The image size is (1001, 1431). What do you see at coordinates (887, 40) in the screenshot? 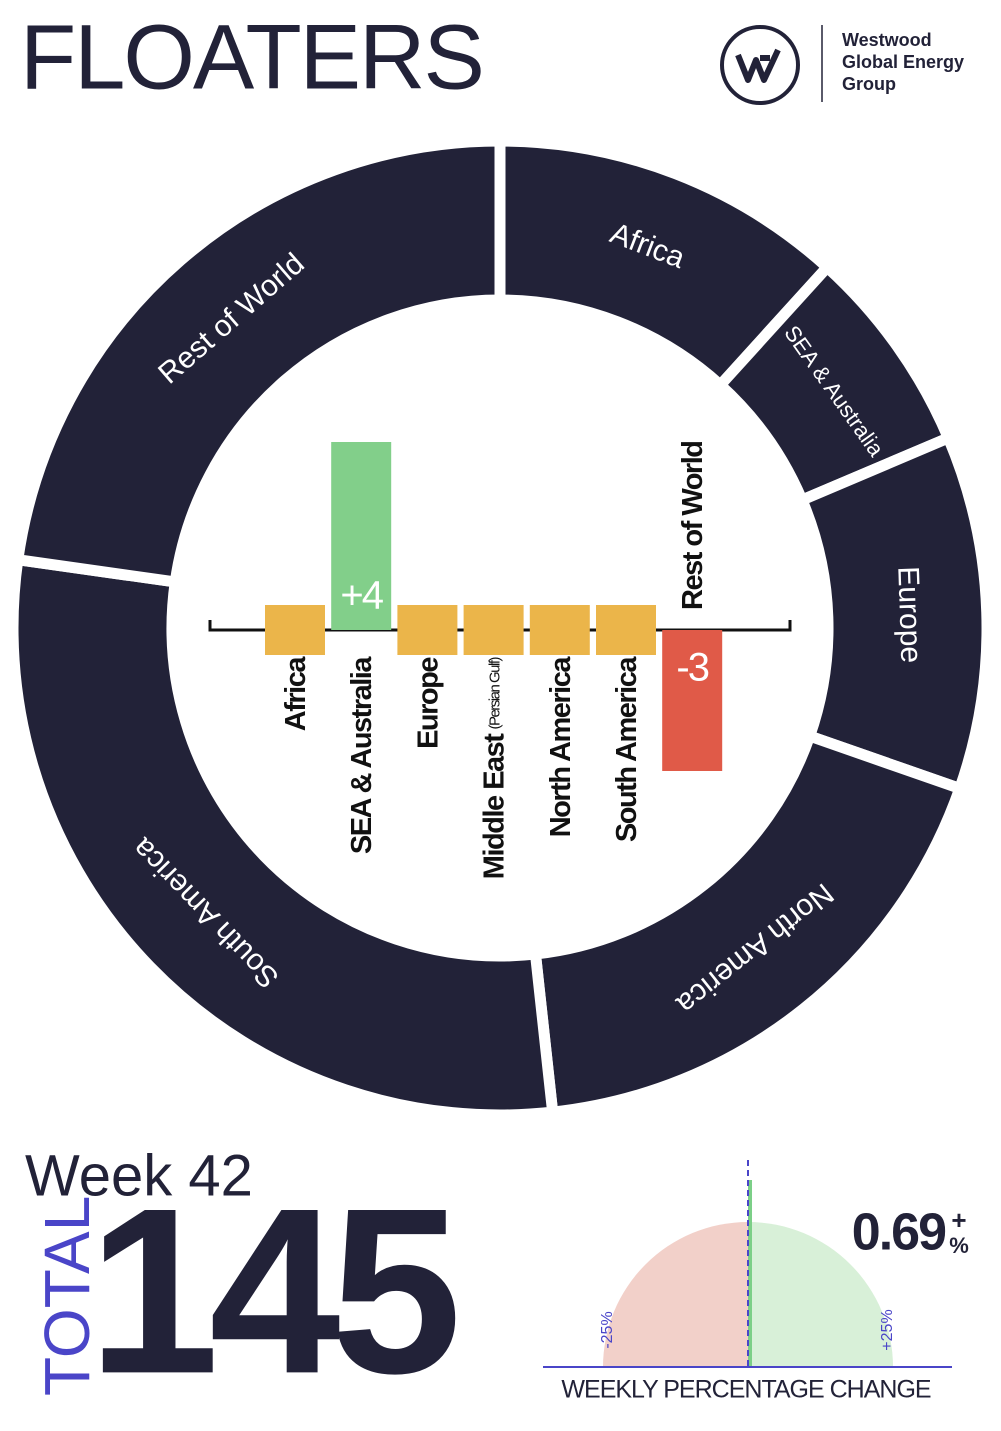
I see `logo-text: Westwood` at bounding box center [887, 40].